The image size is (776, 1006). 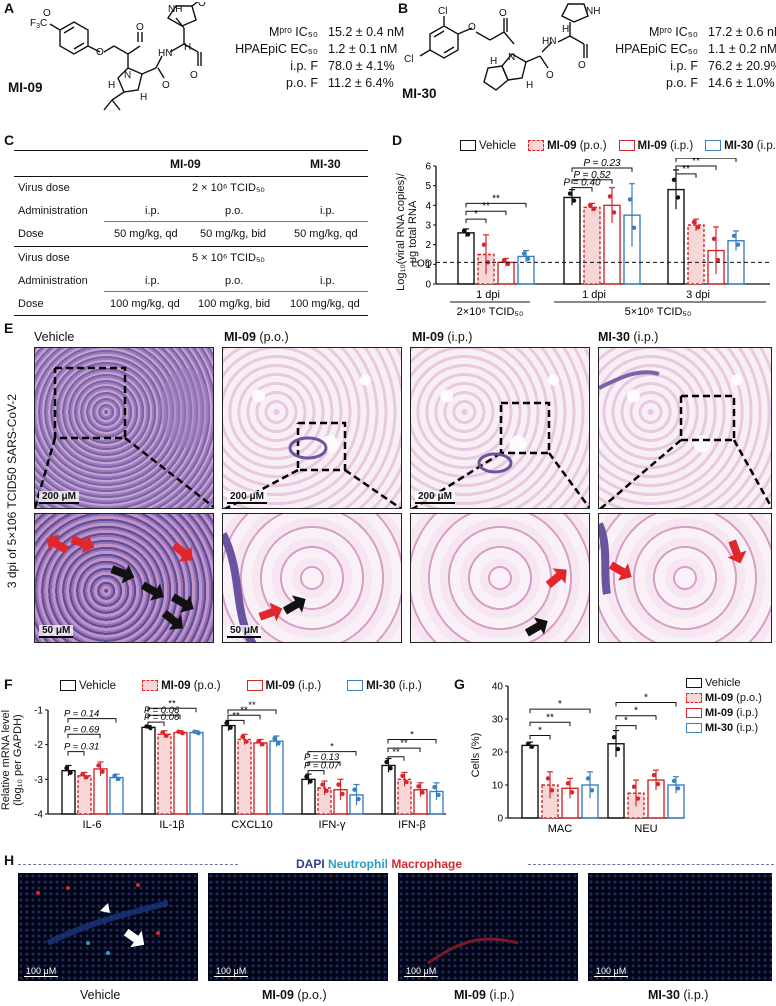 What do you see at coordinates (228, 258) in the screenshot?
I see `table-cell: 5 × 10⁶ TCID₅₀` at bounding box center [228, 258].